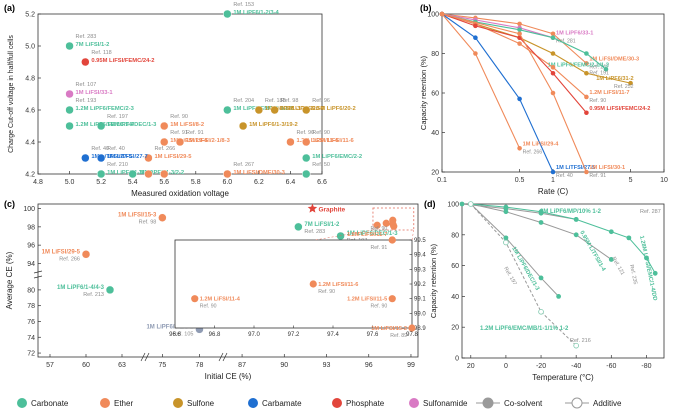  I want to click on ref-label: Ref. 193, so click(86, 101).